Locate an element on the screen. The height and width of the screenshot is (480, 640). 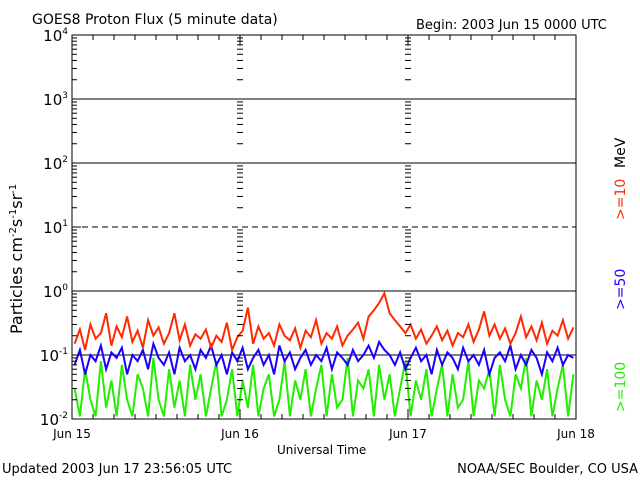
y-tick-label: 10-1 is located at coordinates (54, 356).